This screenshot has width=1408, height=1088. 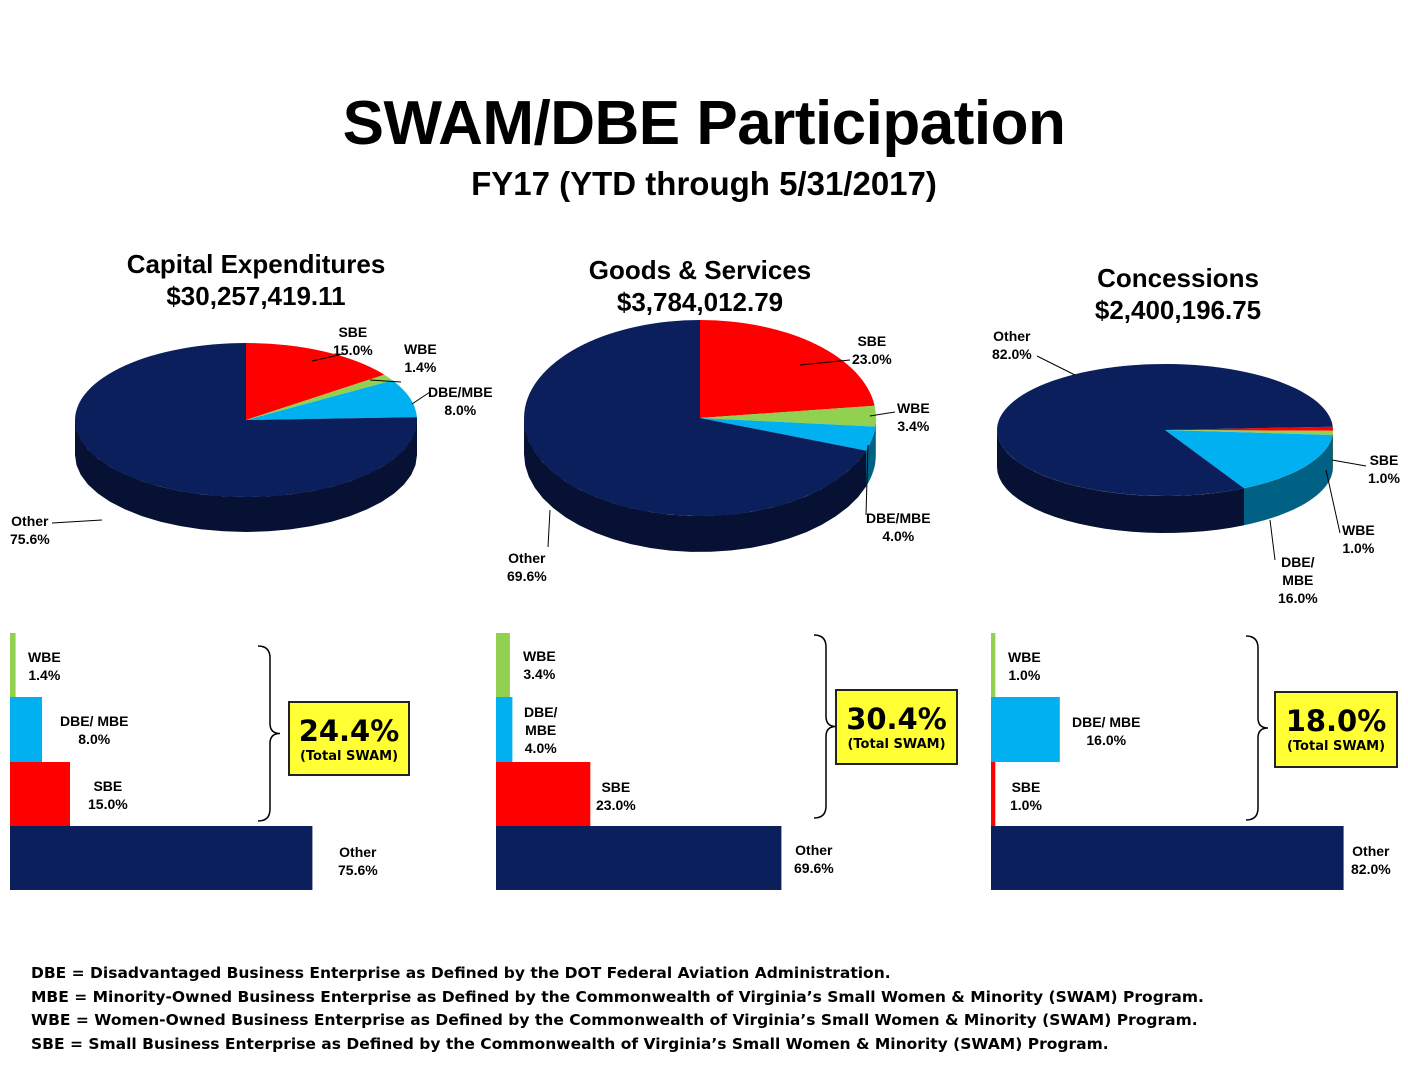 I want to click on pie-label-other: Other 69.6%, so click(x=527, y=567).